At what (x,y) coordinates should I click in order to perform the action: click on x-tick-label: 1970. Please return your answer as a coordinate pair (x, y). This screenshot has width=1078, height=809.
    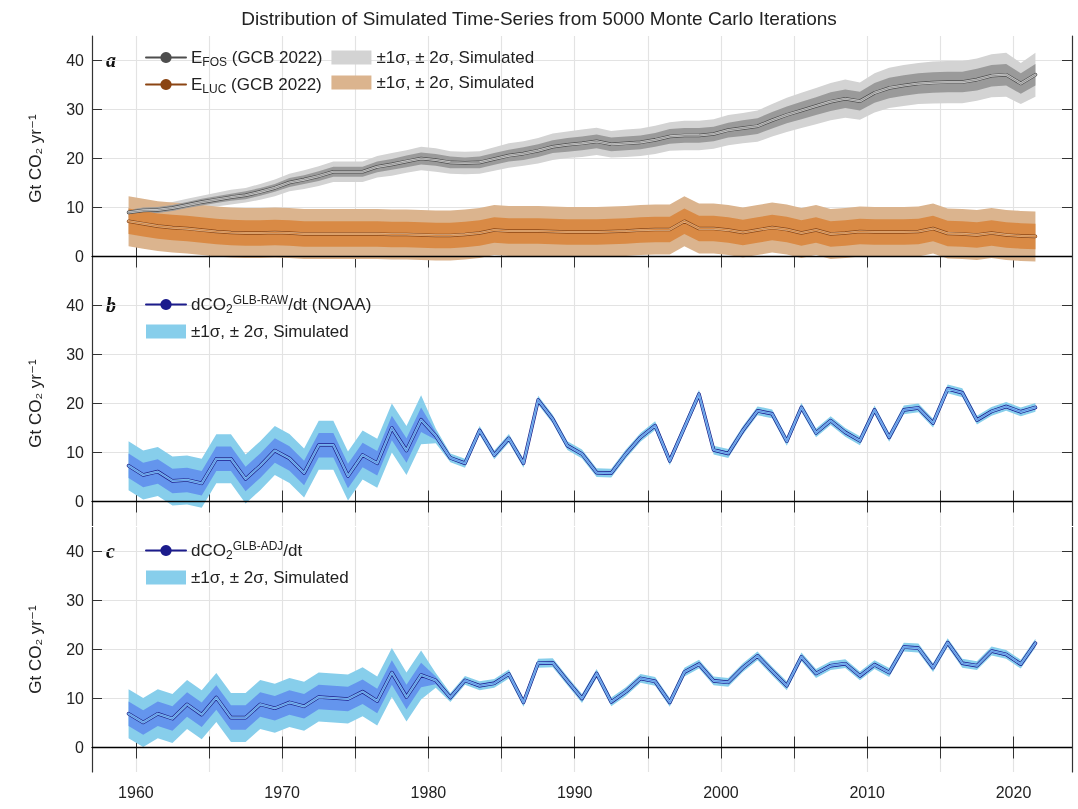
    Looking at the image, I should click on (282, 792).